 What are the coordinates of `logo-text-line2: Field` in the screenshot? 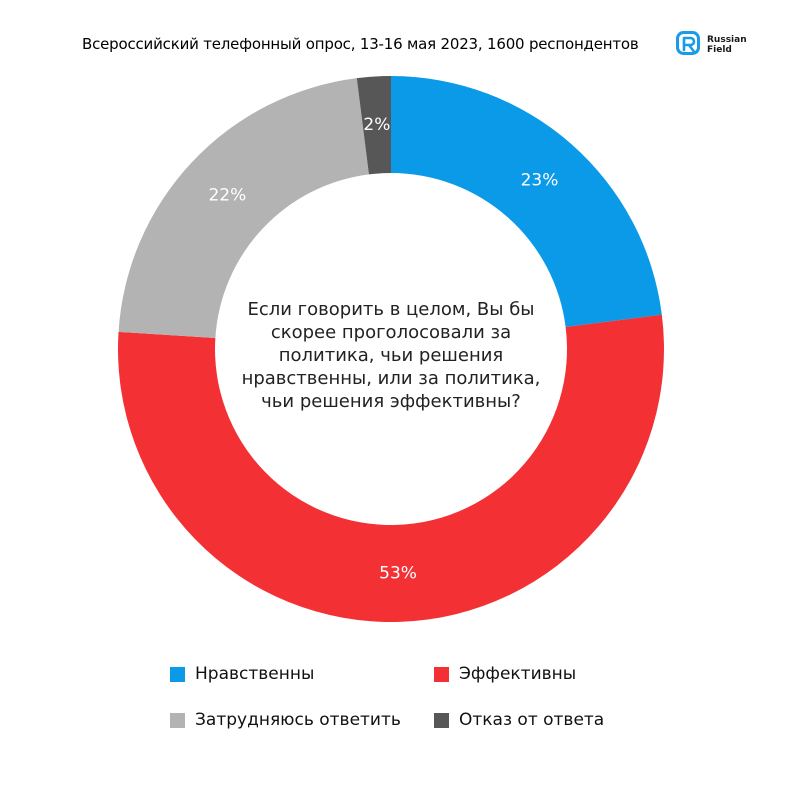 It's located at (719, 50).